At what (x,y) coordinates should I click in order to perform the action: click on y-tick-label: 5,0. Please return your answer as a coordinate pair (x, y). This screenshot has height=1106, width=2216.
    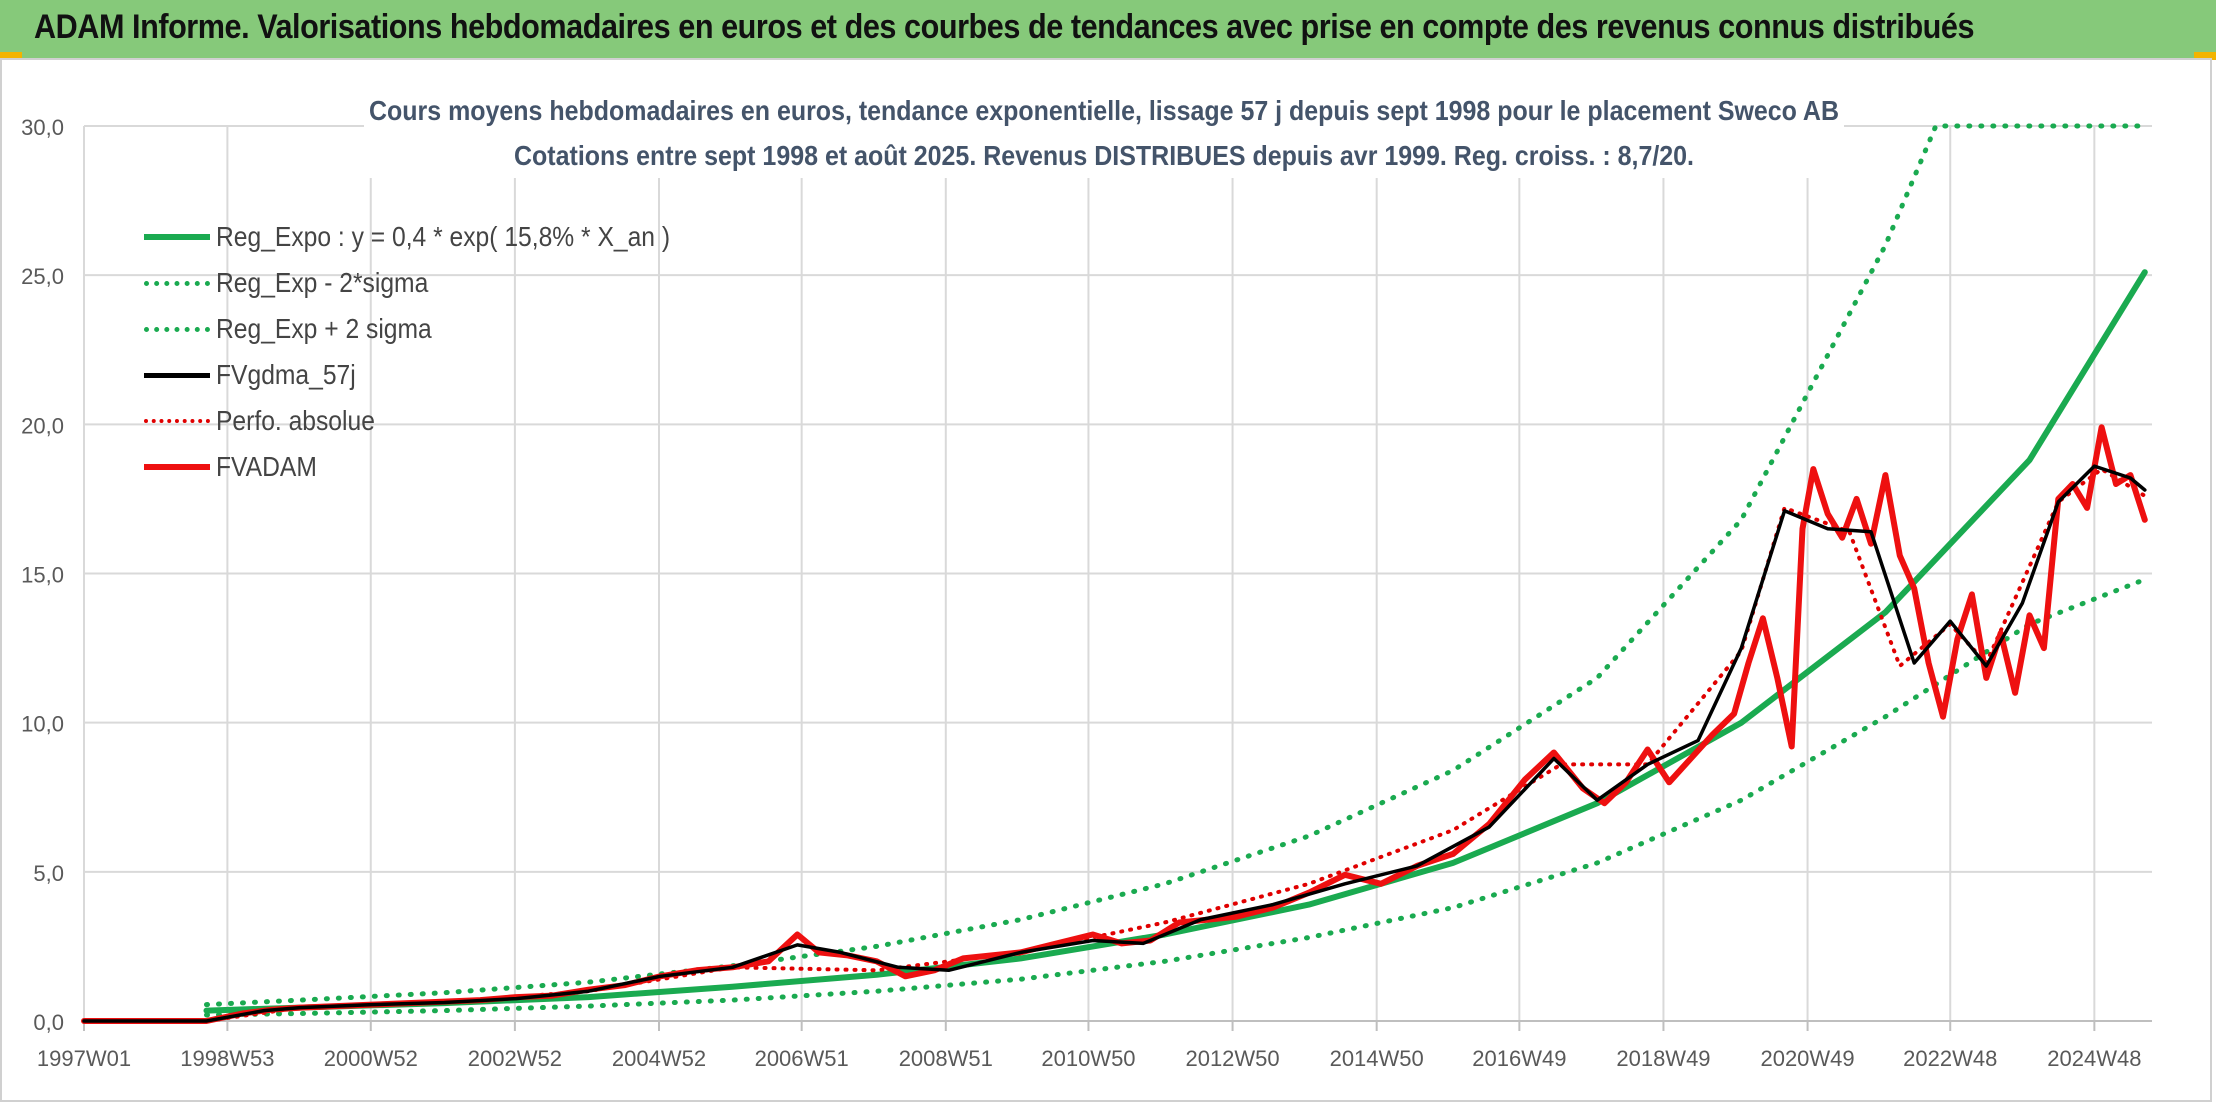
    Looking at the image, I should click on (48, 873).